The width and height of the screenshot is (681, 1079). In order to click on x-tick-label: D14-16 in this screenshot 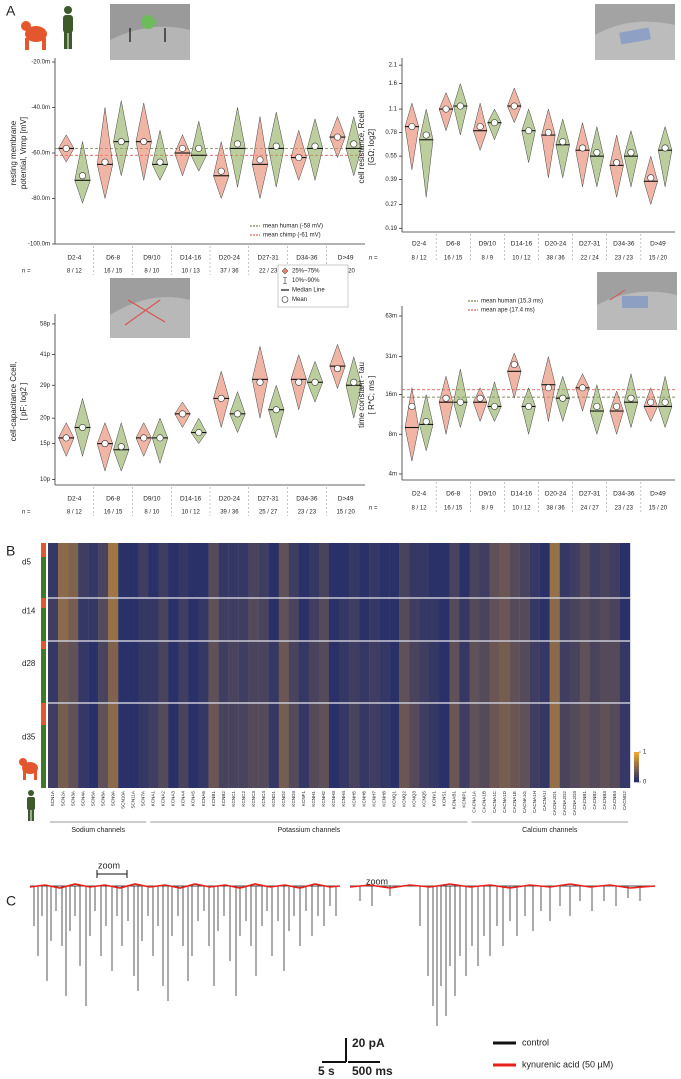, I will do `click(522, 494)`.